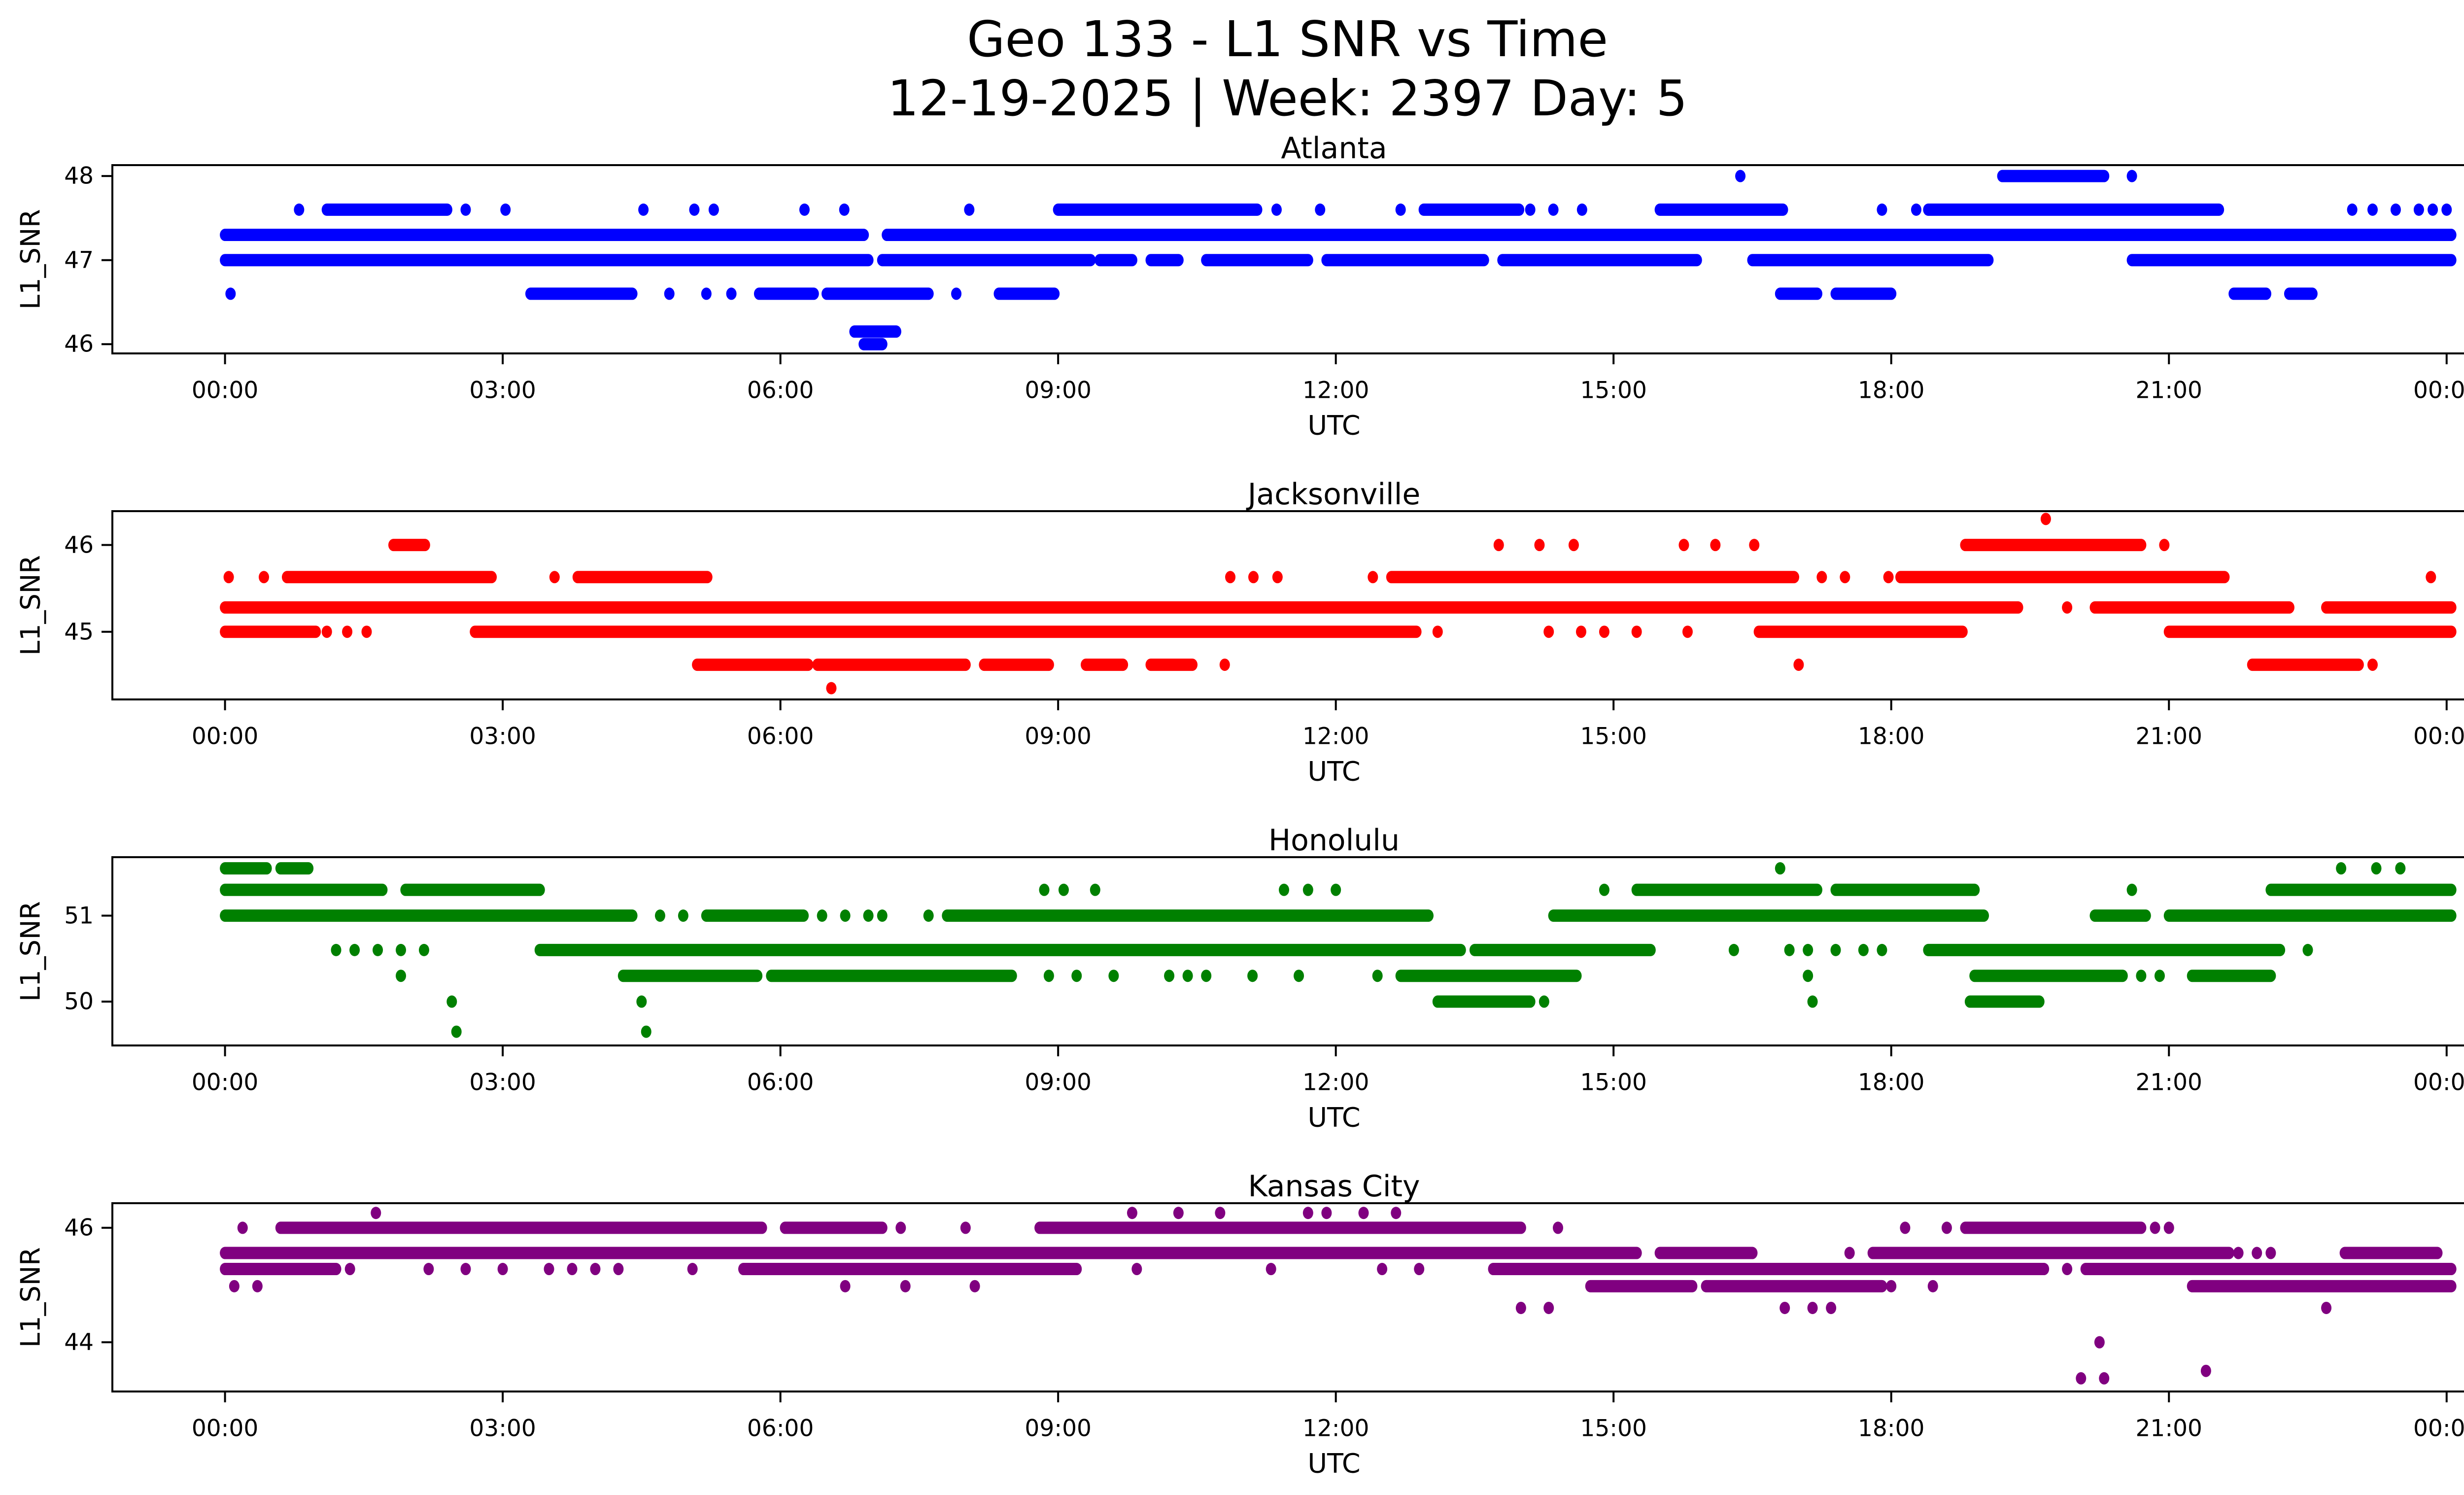 This screenshot has width=2464, height=1495. Describe the element at coordinates (1334, 840) in the screenshot. I see `subplot-title-honolulu: Honolulu` at that location.